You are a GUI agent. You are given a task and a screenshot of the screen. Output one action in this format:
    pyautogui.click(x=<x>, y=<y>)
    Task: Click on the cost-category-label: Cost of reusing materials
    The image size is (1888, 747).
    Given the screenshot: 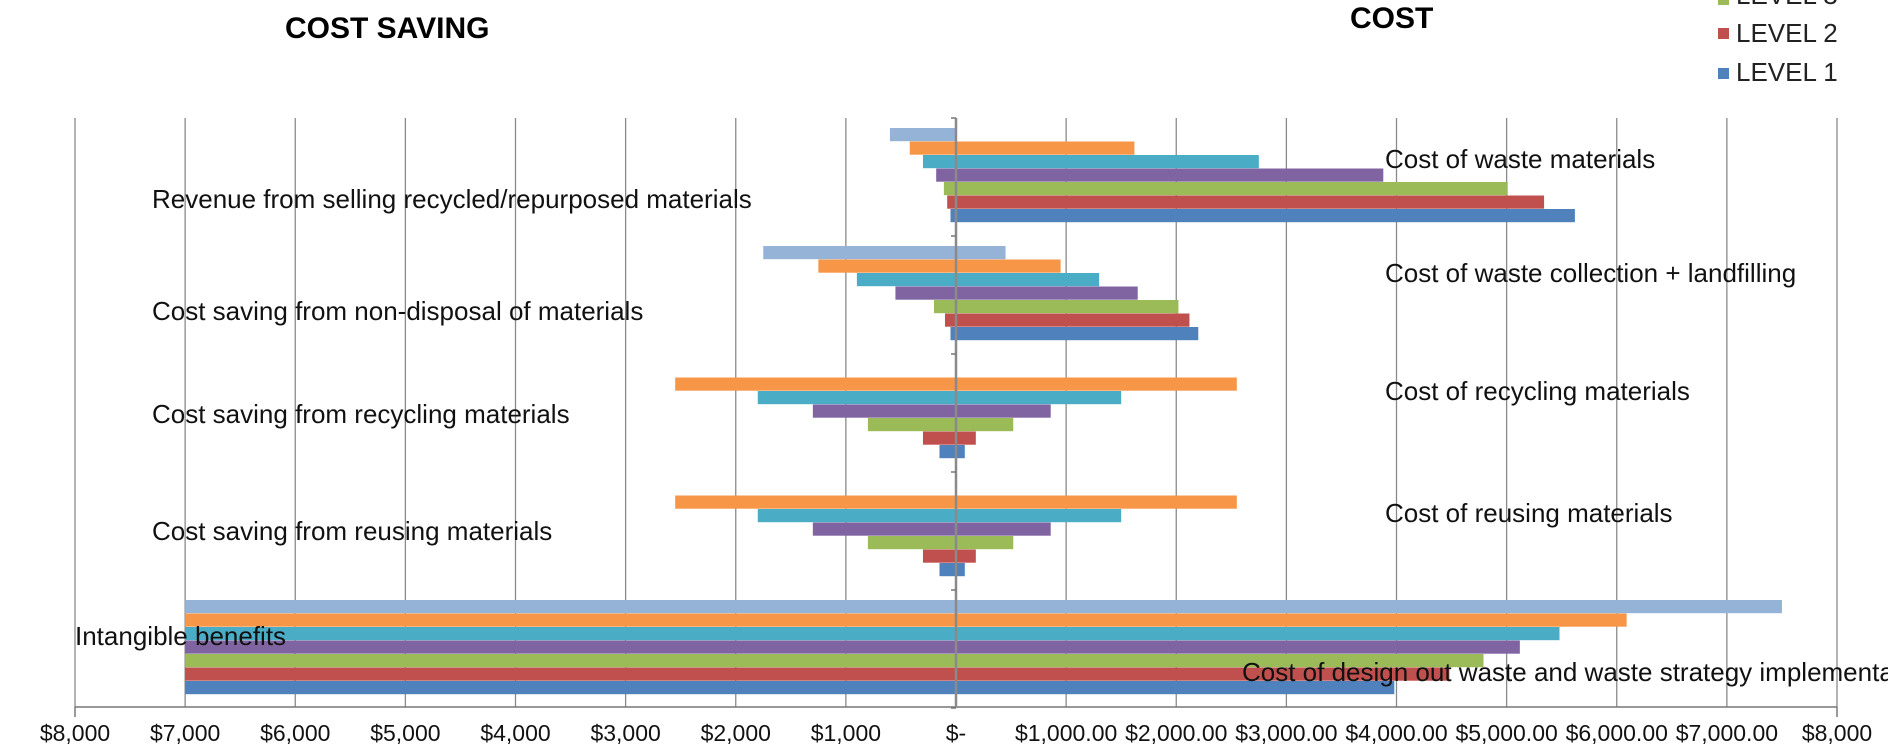 What is the action you would take?
    pyautogui.click(x=1529, y=513)
    